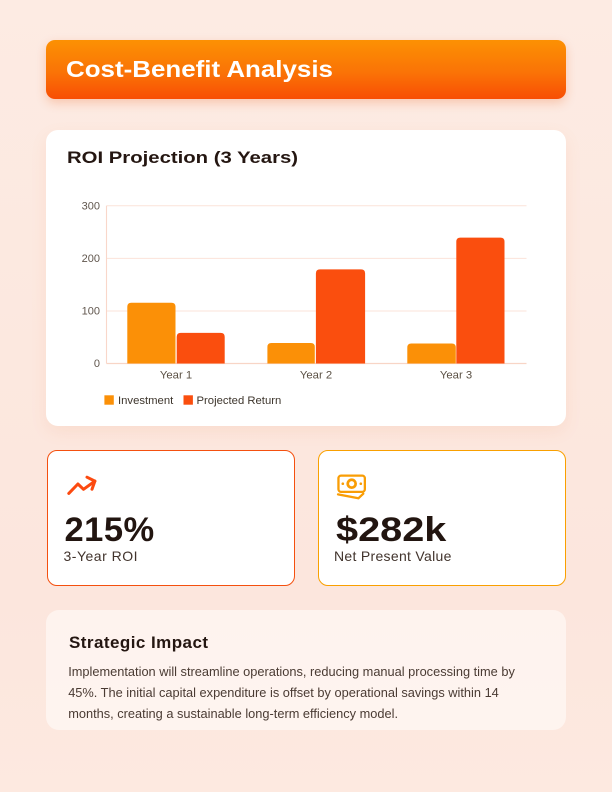 The image size is (612, 792). I want to click on svg-text: Year 1, so click(176, 376).